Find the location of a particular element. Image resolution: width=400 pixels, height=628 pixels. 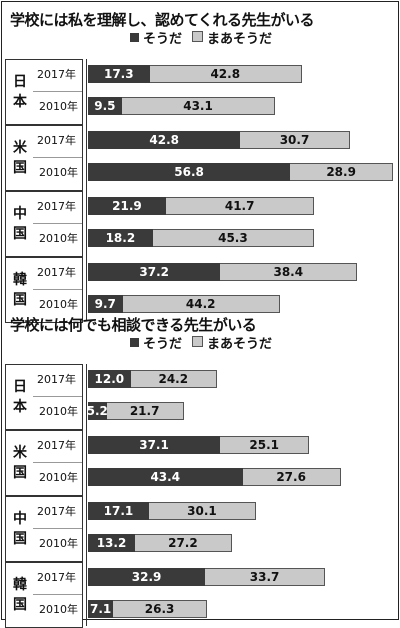

bar-segment: 25.1 is located at coordinates (265, 445).